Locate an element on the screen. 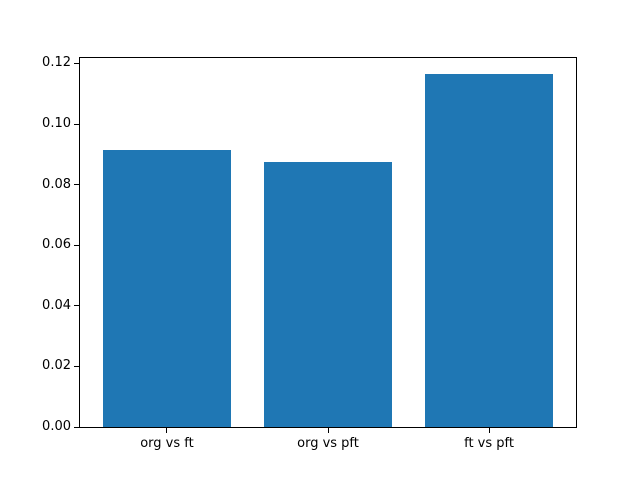 The image size is (640, 480). y-tick-label: 0.08 is located at coordinates (56, 184).